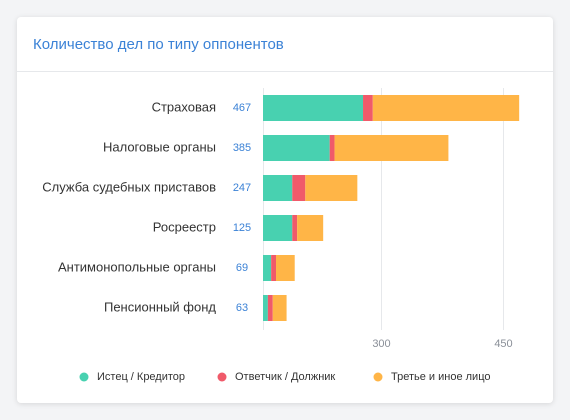 This screenshot has height=420, width=570. What do you see at coordinates (242, 268) in the screenshot?
I see `total-label: 69` at bounding box center [242, 268].